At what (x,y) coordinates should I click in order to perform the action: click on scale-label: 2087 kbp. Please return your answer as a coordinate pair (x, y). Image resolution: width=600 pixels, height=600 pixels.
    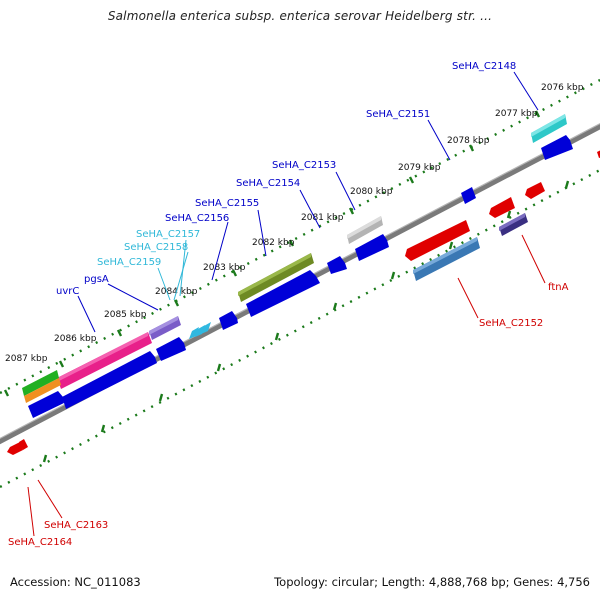
    Looking at the image, I should click on (26, 359).